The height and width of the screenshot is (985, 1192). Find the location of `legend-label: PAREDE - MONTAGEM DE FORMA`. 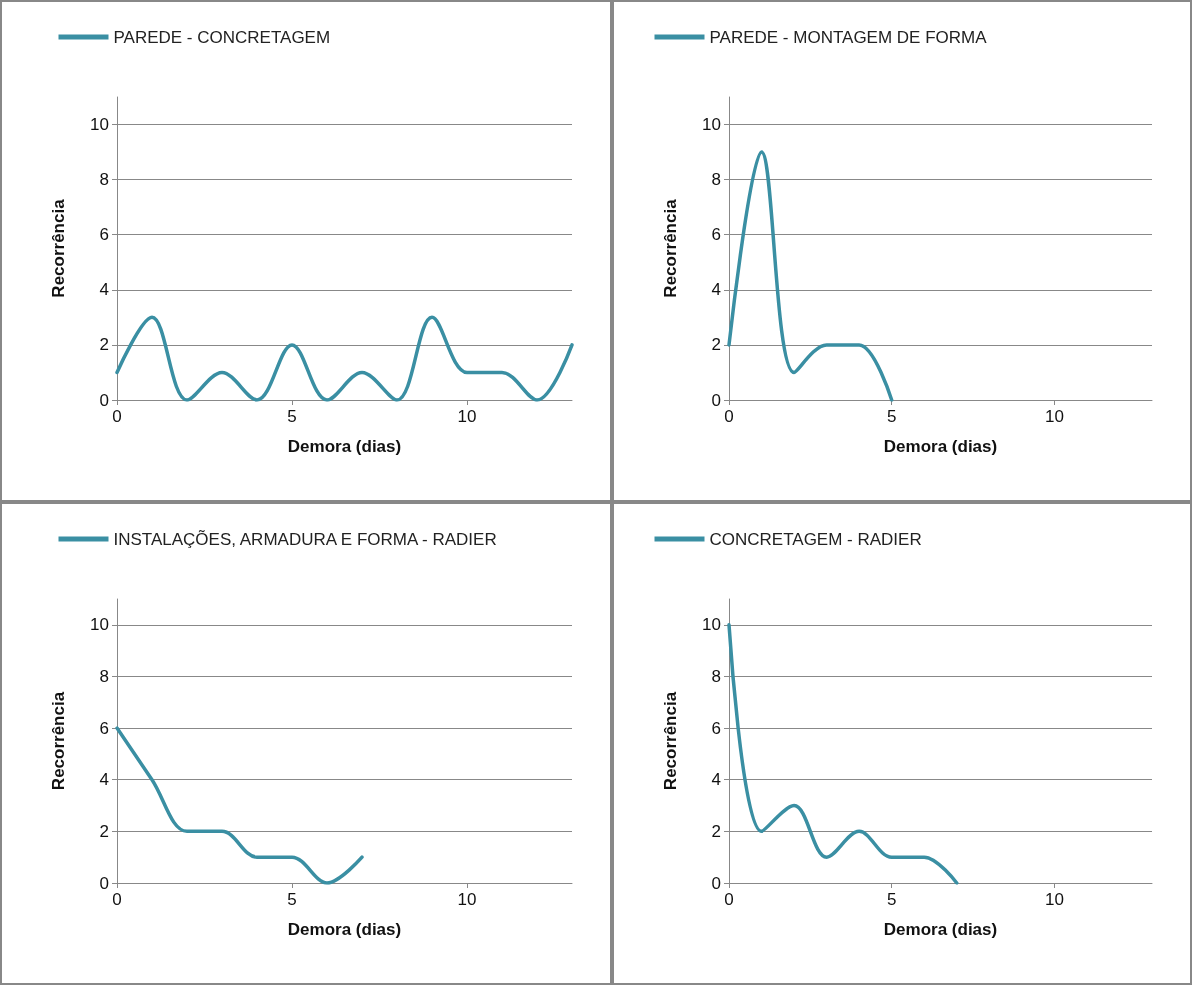

legend-label: PAREDE - MONTAGEM DE FORMA is located at coordinates (848, 37).